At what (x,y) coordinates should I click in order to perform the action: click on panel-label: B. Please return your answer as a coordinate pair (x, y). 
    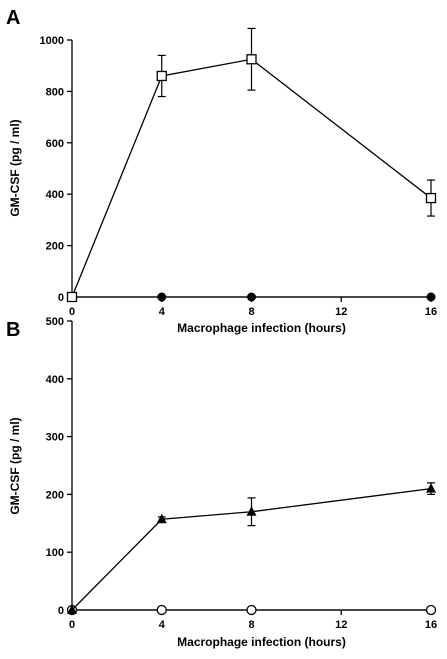
    Looking at the image, I should click on (13, 330).